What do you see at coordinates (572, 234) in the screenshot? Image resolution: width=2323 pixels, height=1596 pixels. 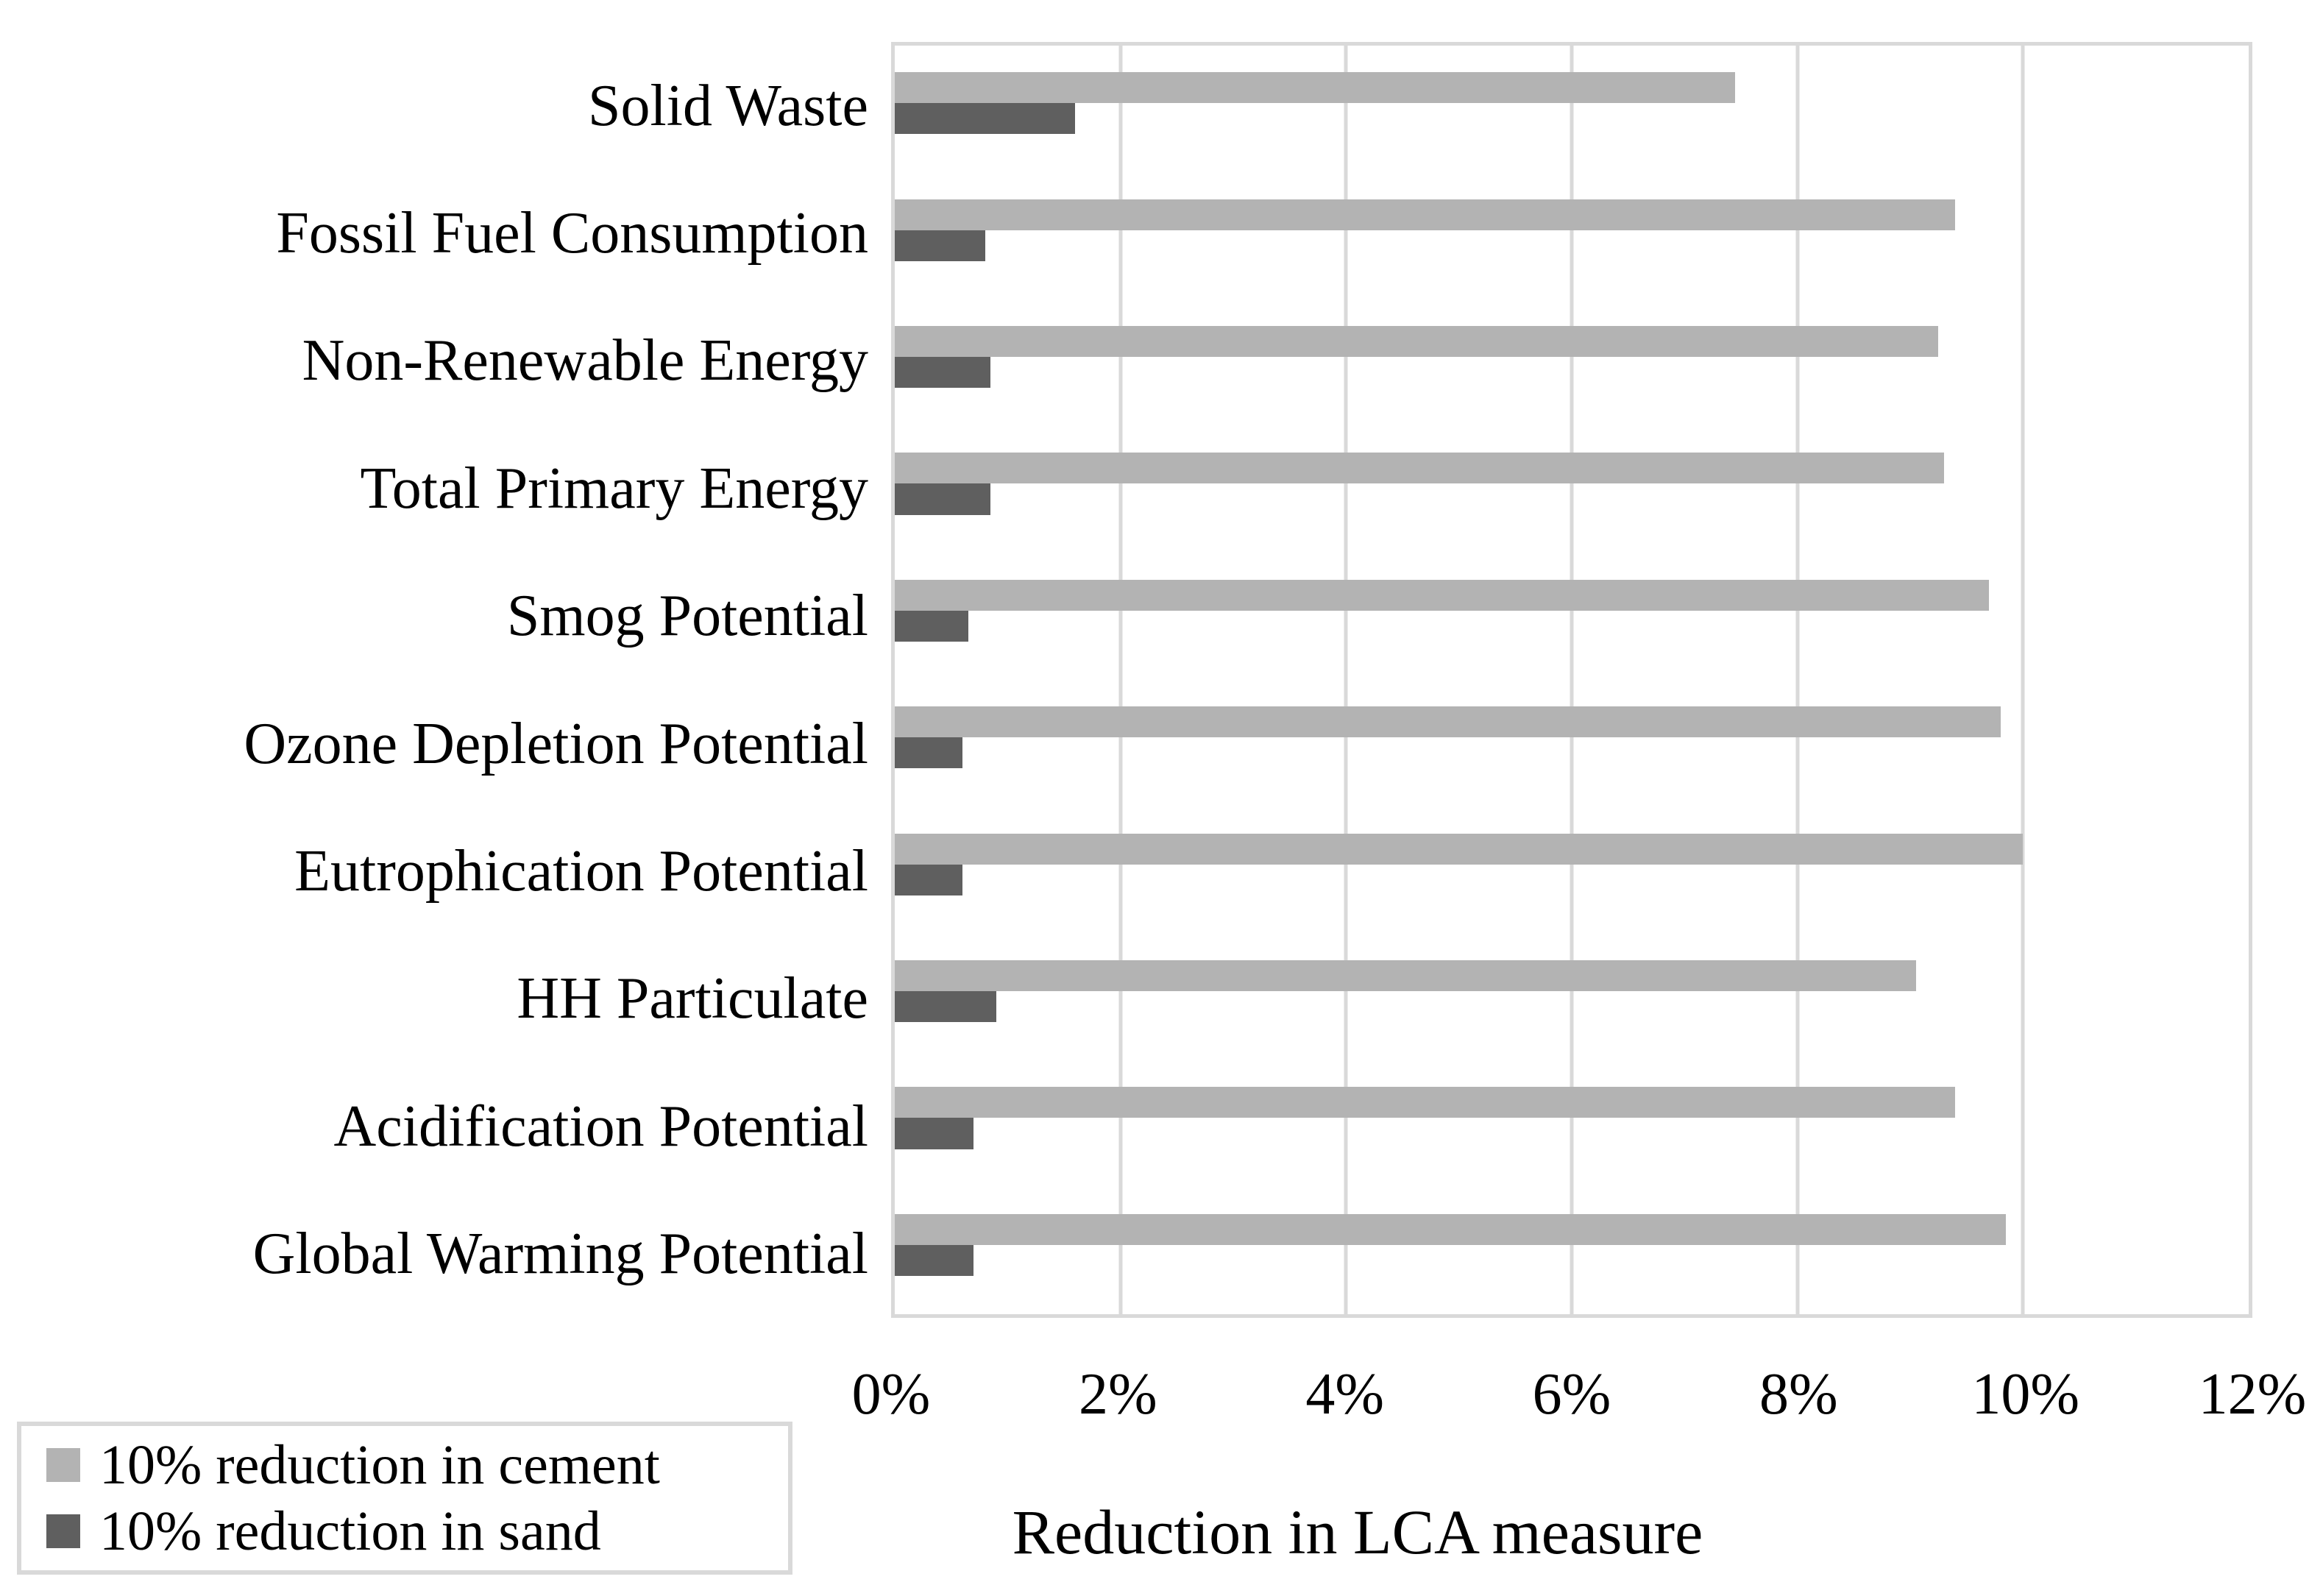 I see `category-label-1: Fossil Fuel Consumption` at bounding box center [572, 234].